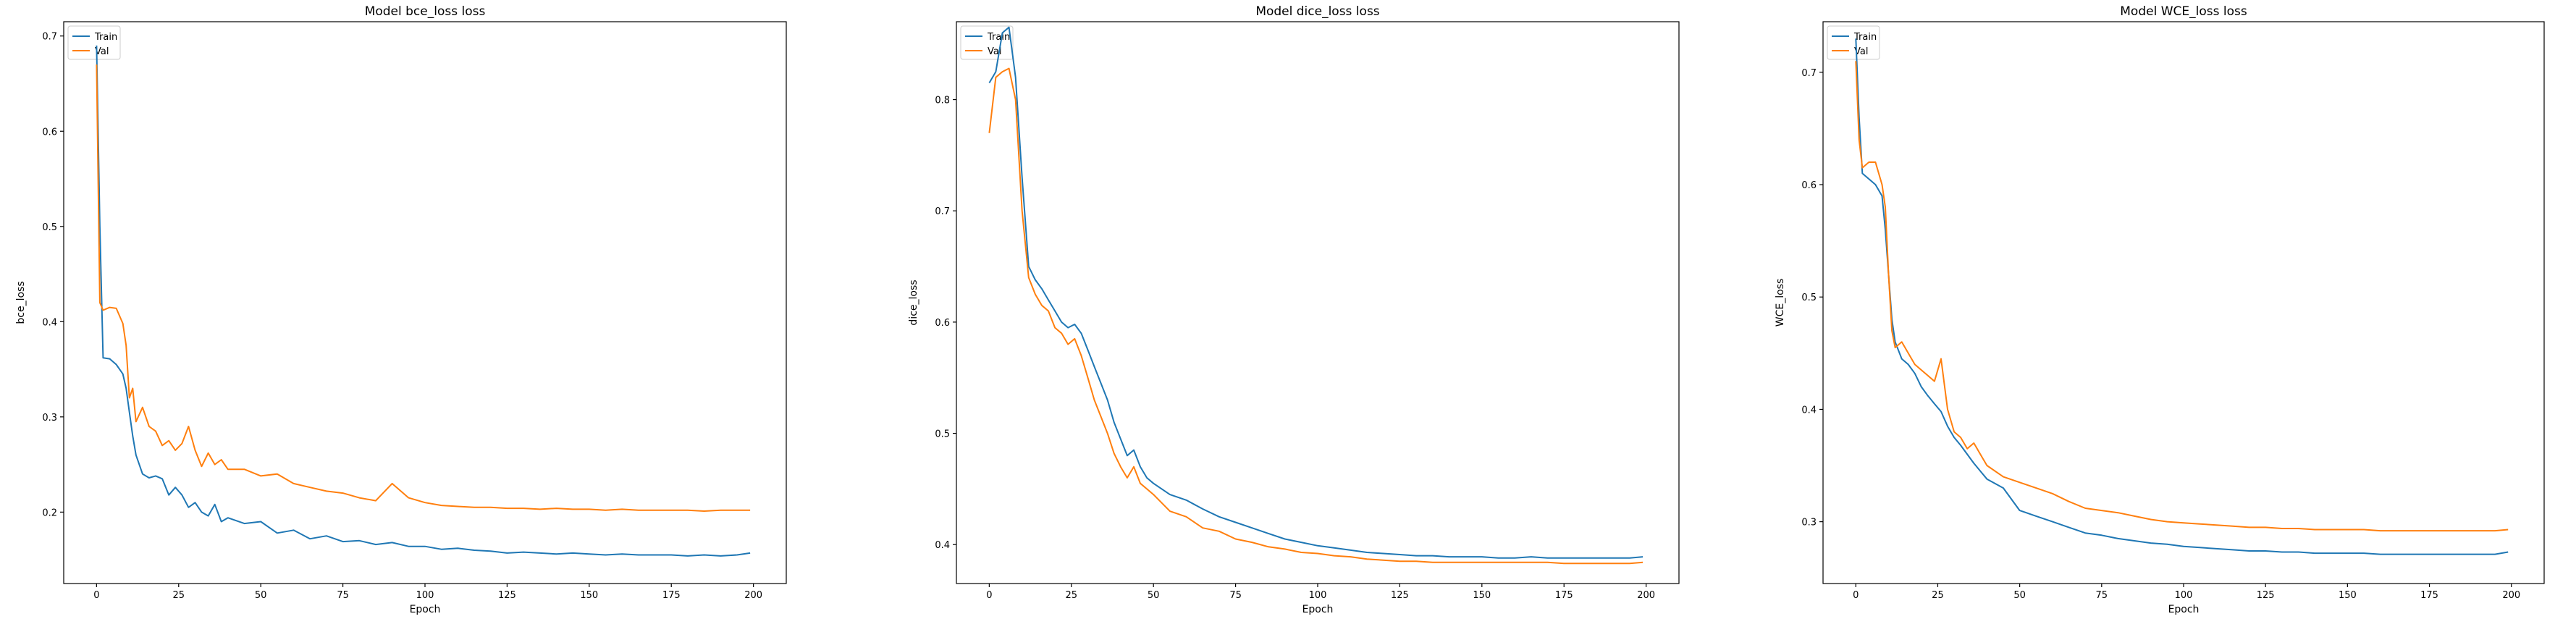  Describe the element at coordinates (49, 513) in the screenshot. I see `y-tick-label: 0.2` at that location.